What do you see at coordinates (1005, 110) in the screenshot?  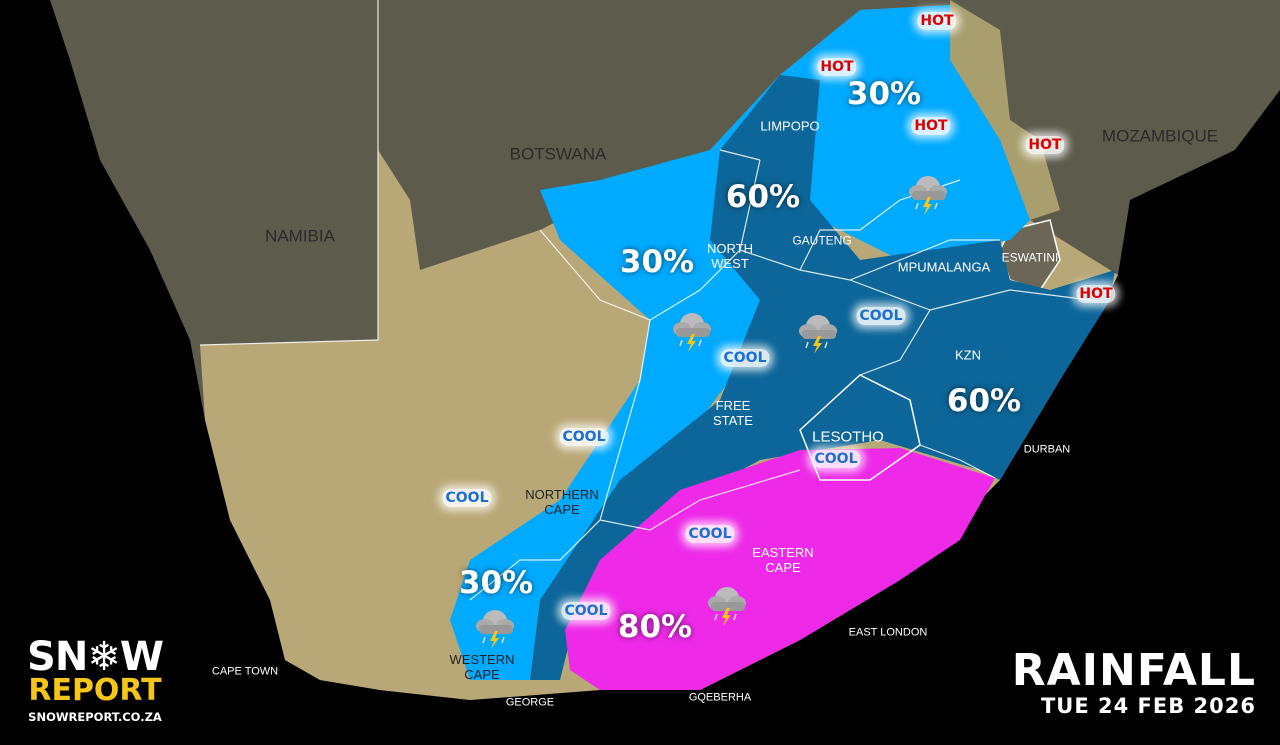 I see `mozambique-lowland` at bounding box center [1005, 110].